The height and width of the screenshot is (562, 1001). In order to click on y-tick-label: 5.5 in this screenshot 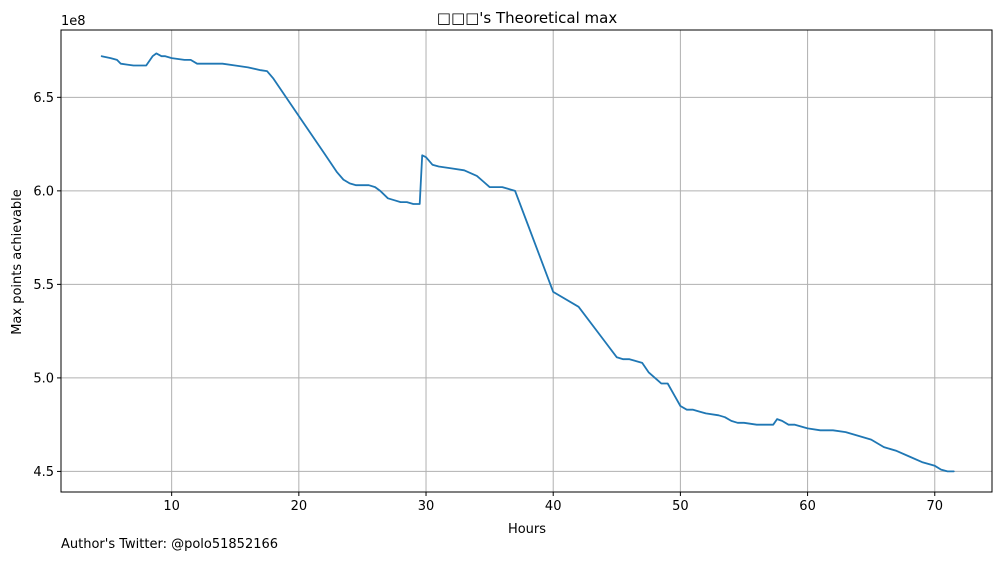, I will do `click(43, 285)`.